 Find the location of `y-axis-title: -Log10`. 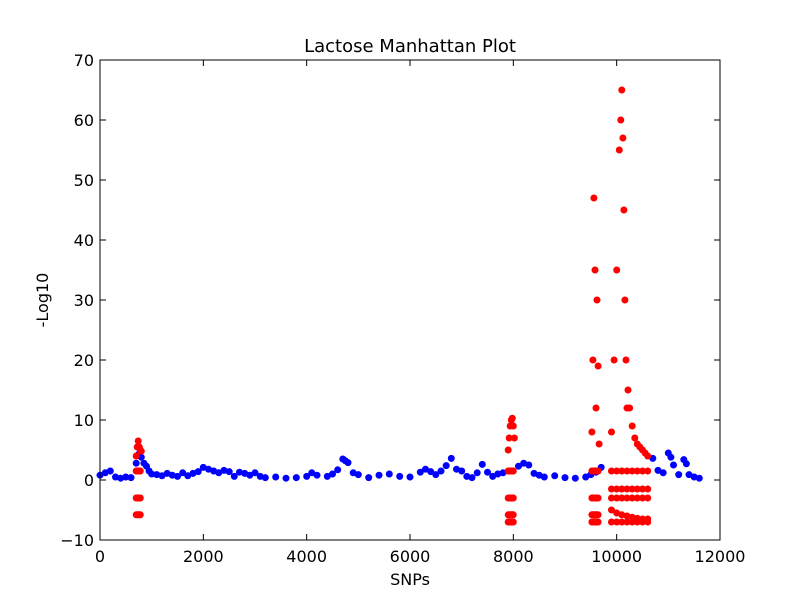

y-axis-title: -Log10 is located at coordinates (42, 300).